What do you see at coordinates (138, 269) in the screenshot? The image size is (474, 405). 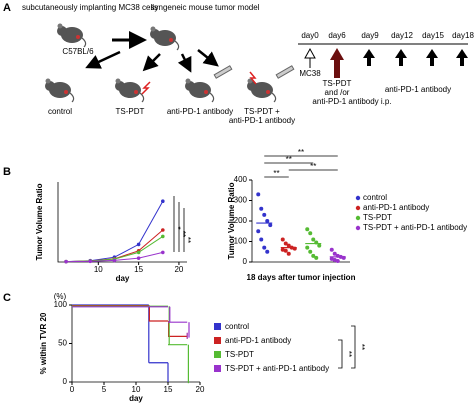 I see `x-tick-label: 15` at bounding box center [138, 269].